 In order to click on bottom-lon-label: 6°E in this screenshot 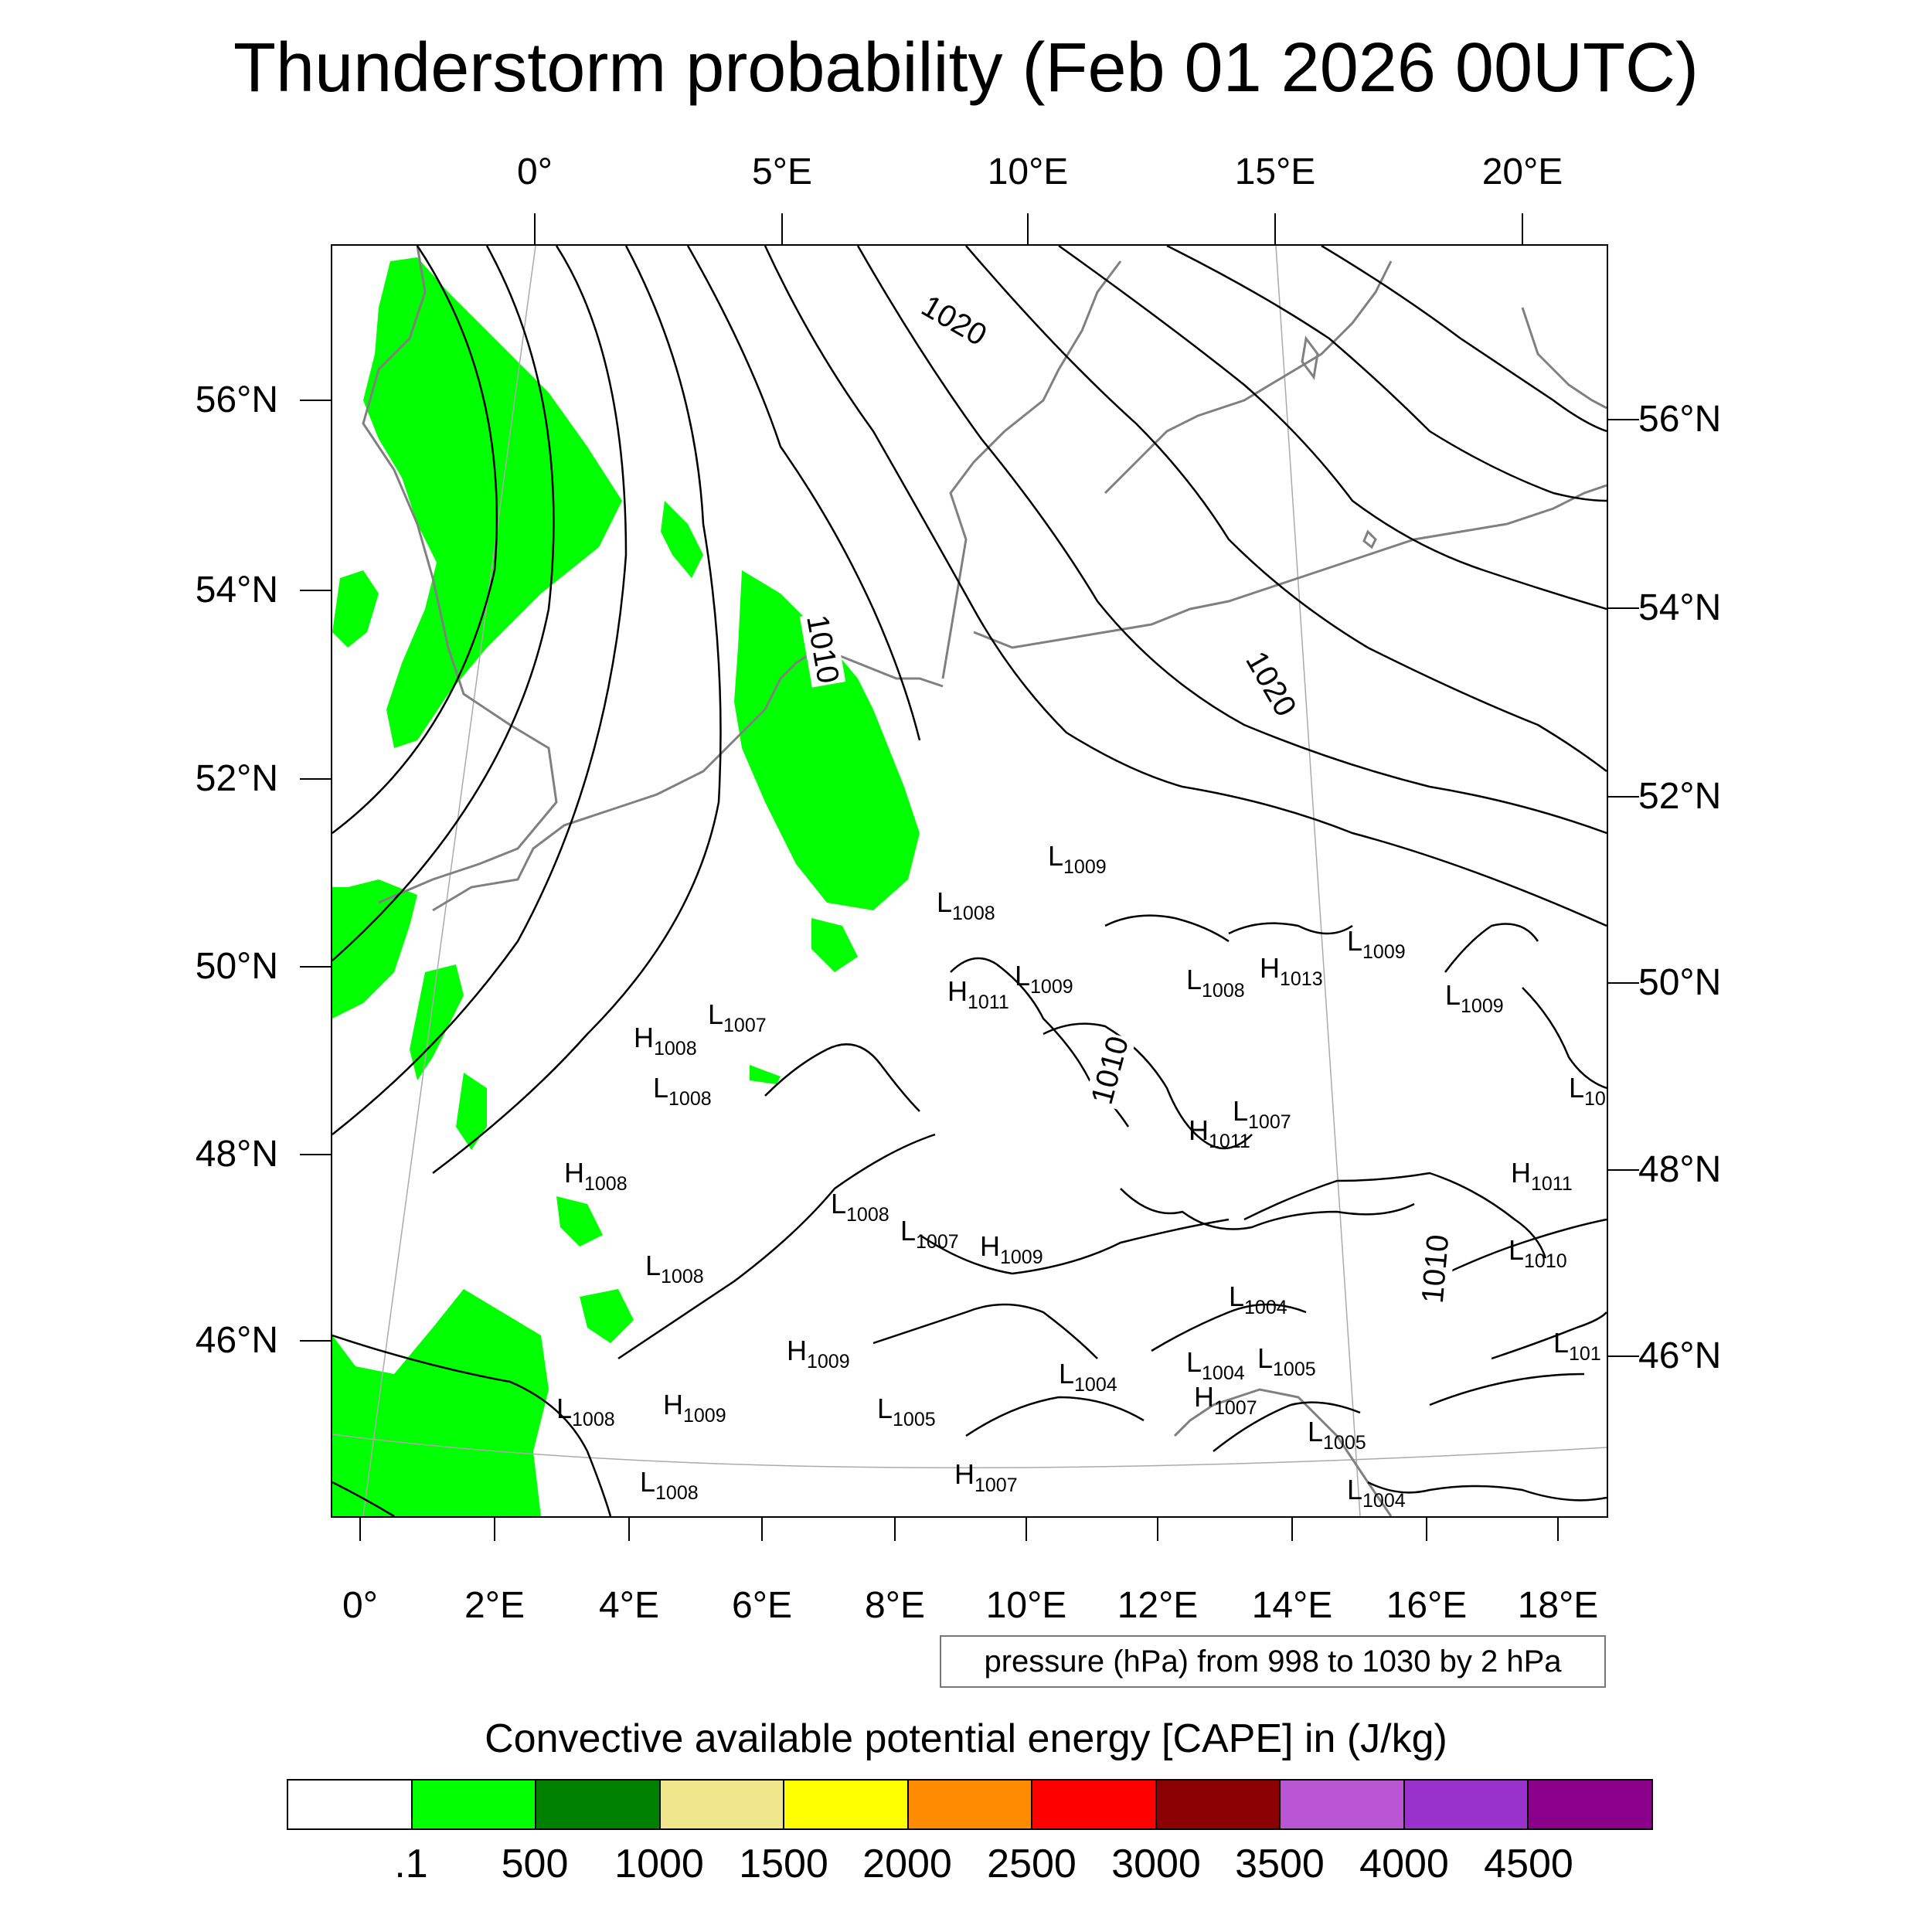, I will do `click(762, 1605)`.